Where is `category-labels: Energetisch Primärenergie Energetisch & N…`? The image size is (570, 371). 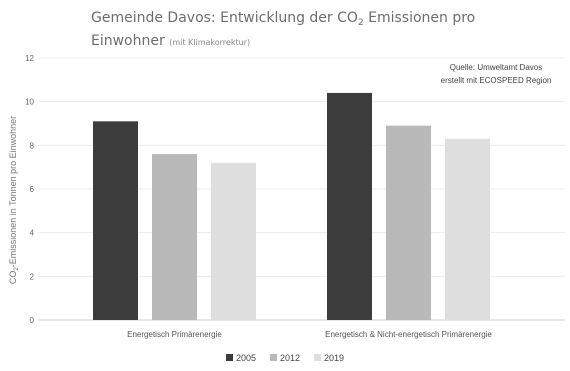
category-labels: Energetisch Primärenergie Energetisch & N… is located at coordinates (309, 334).